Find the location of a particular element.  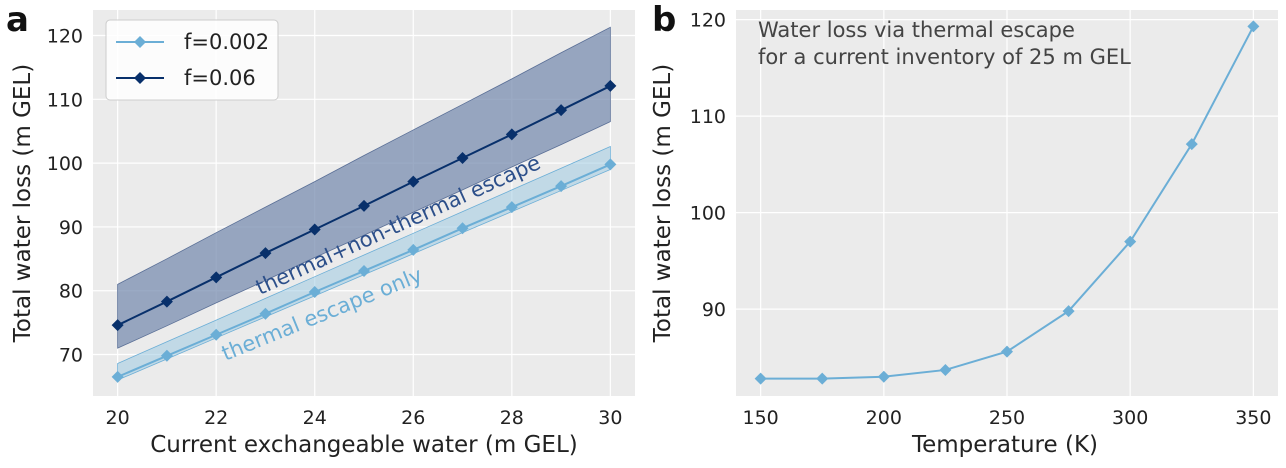

panel-b-xtick-label: 300 is located at coordinates (1130, 418).